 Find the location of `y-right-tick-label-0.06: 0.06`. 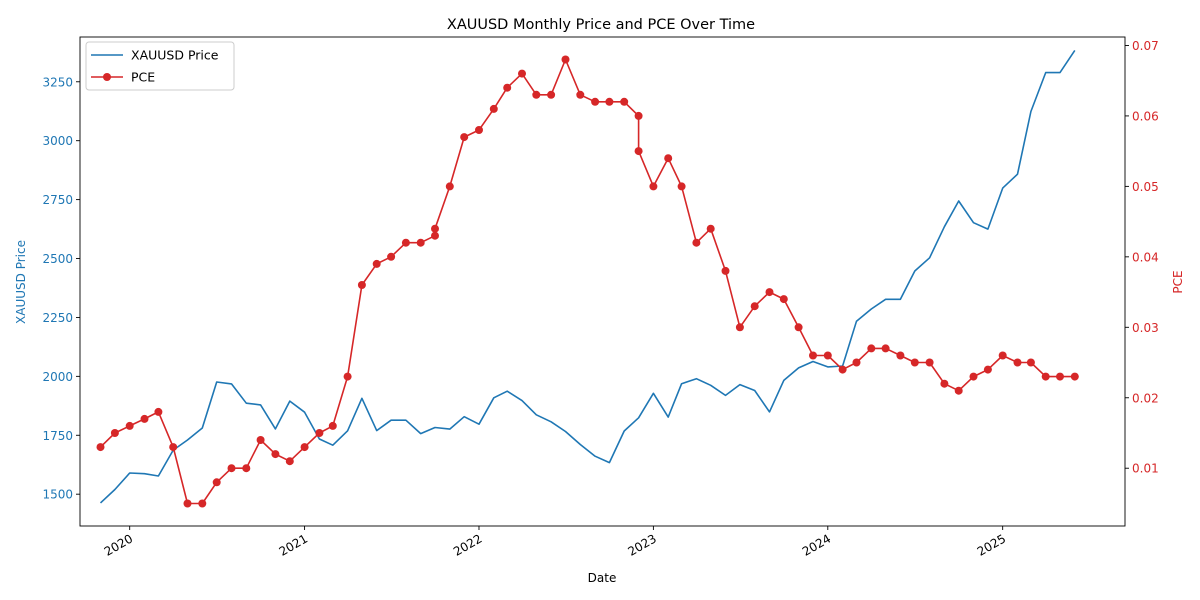

y-right-tick-label-0.06: 0.06 is located at coordinates (1145, 116).